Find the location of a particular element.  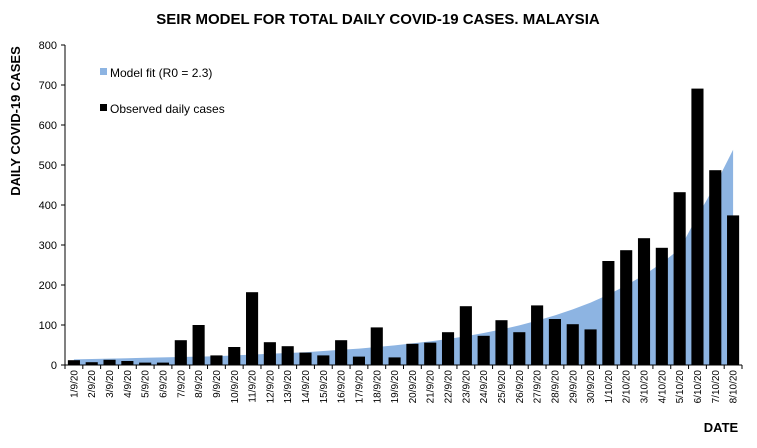

x-tick-label: 5/10/20 is located at coordinates (680, 387).